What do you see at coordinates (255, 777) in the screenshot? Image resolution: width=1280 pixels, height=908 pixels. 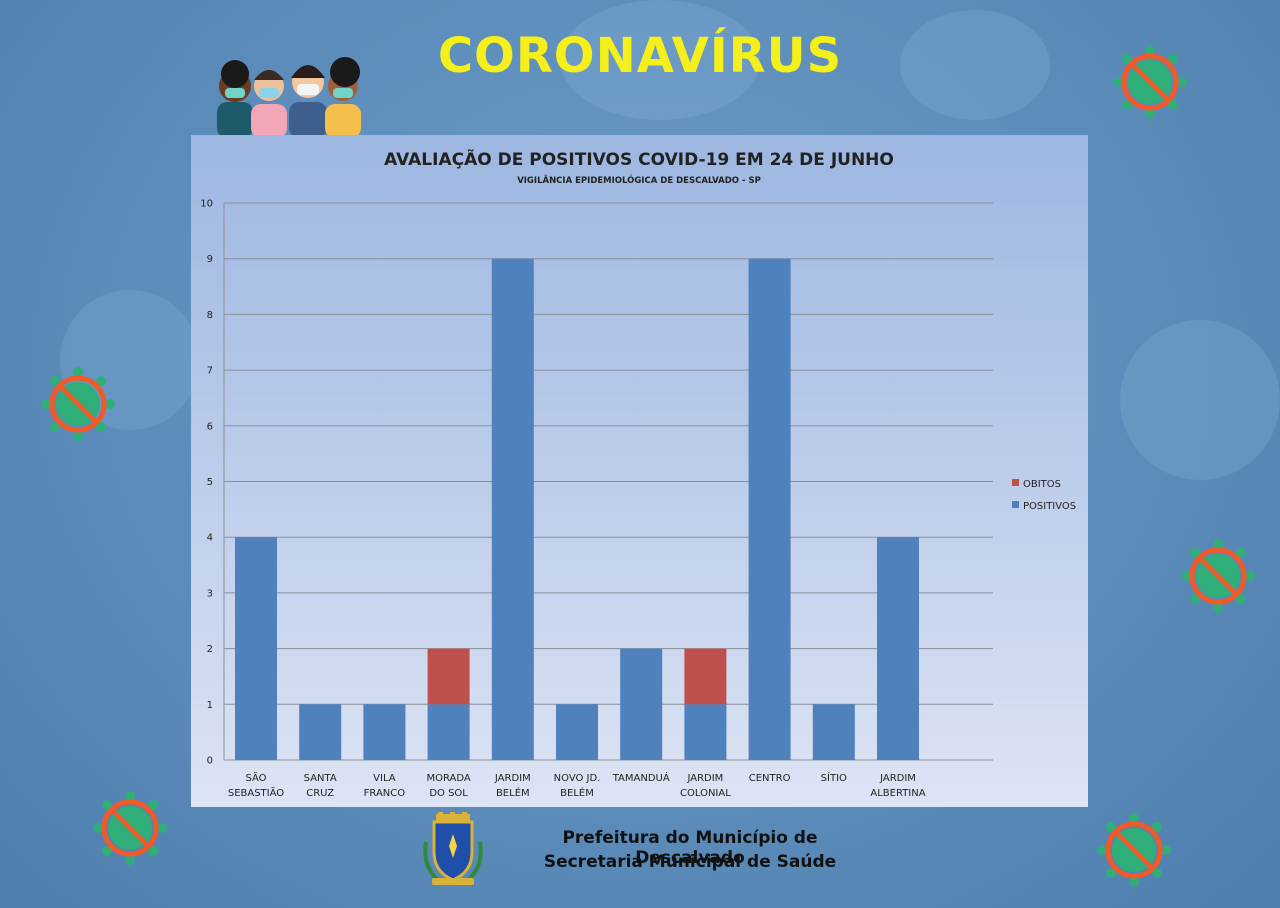 I see `x-category-label: SÃO` at bounding box center [255, 777].